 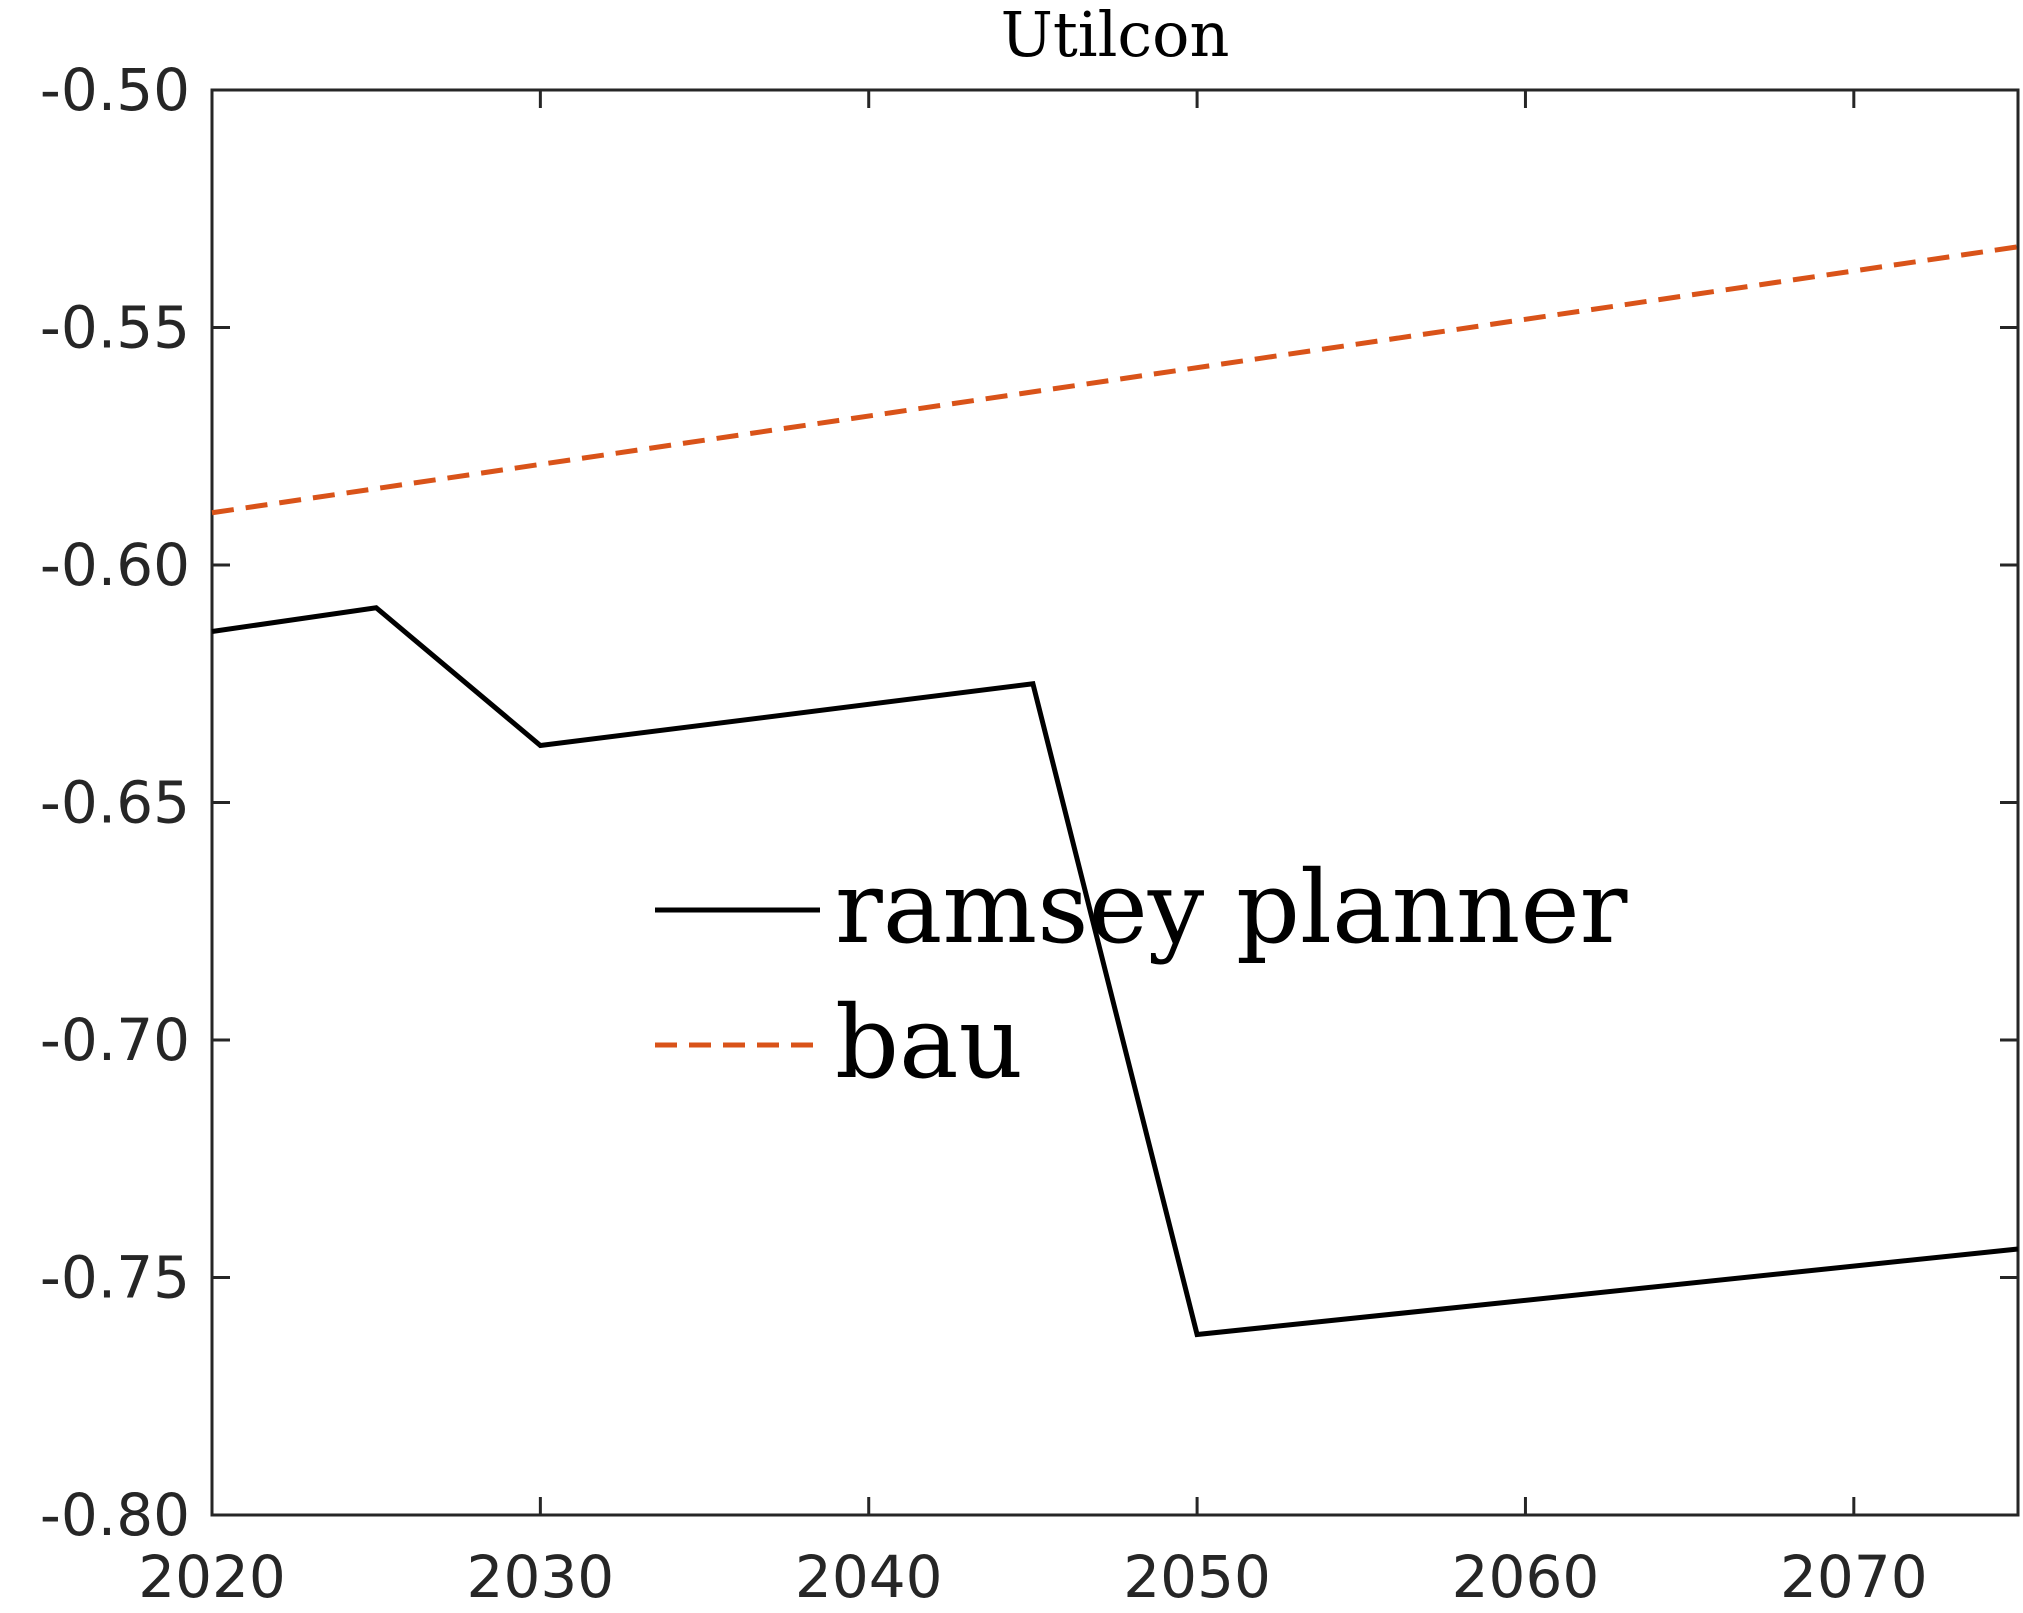 I want to click on y-tick-label: -0.80, so click(x=115, y=1515).